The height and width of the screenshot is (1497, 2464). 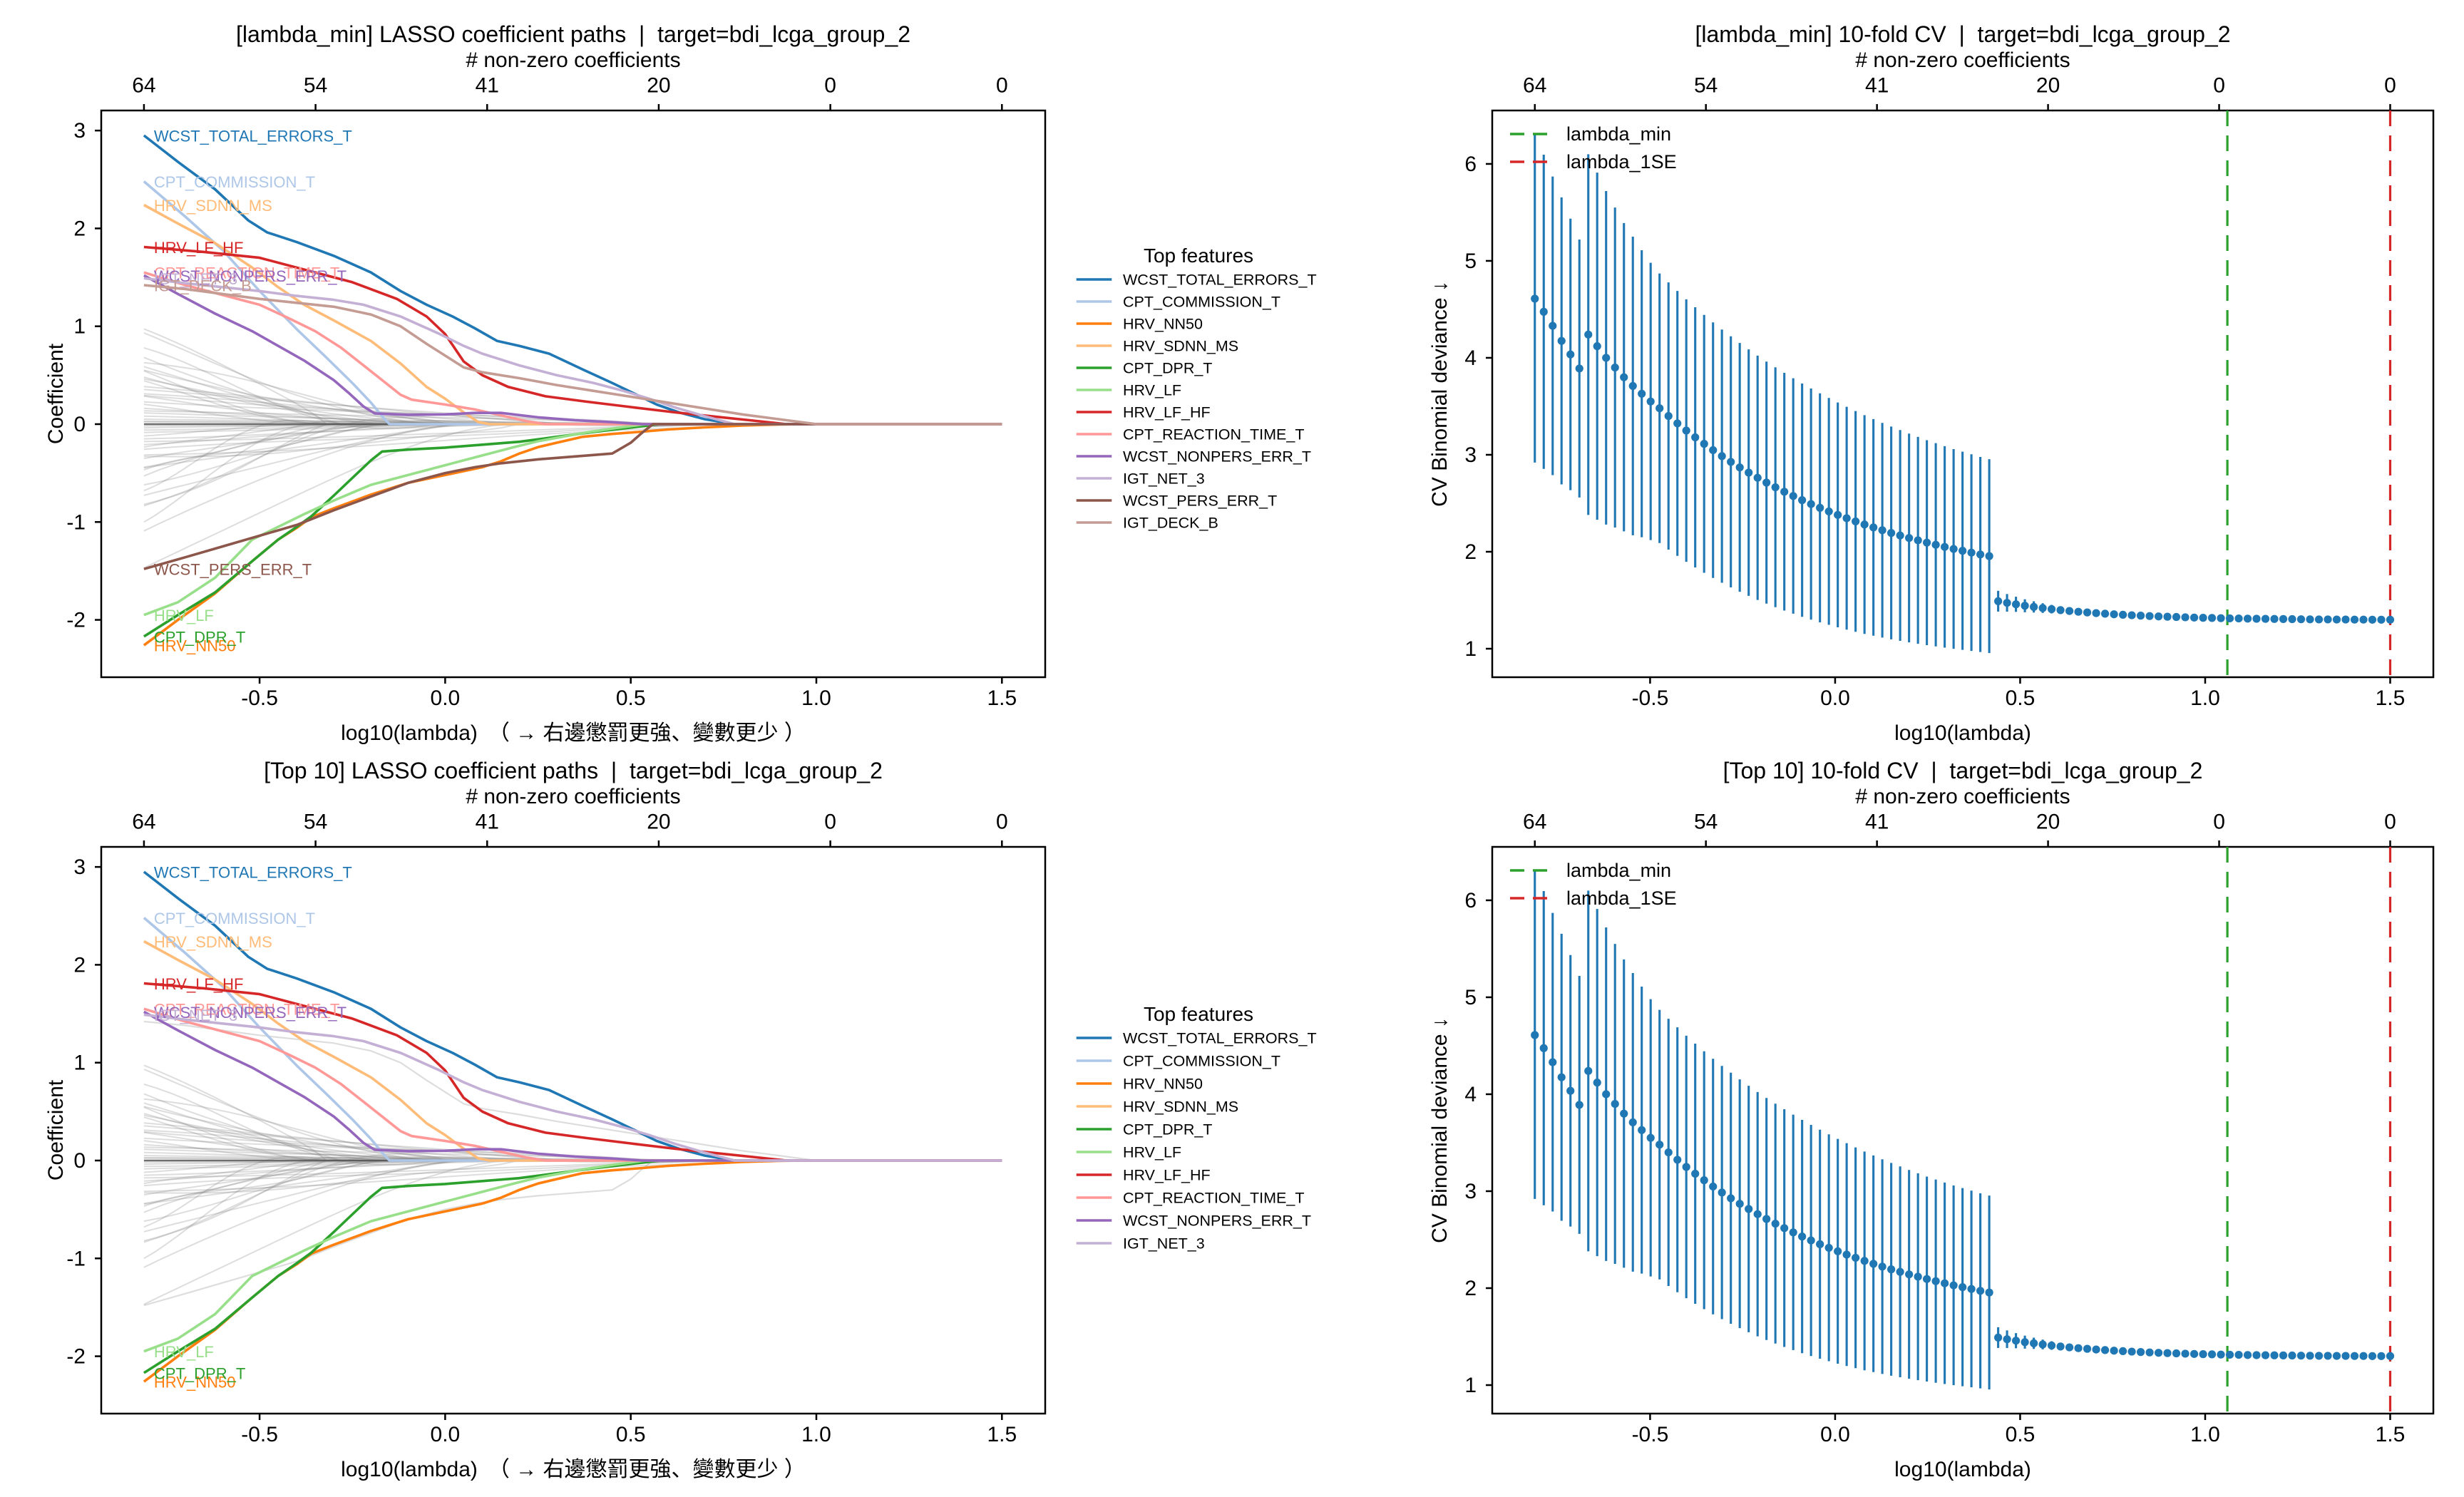 I want to click on path-label-lasso-top10-CPT_DPR_T: CPT_DPR_T, so click(x=199, y=1373).